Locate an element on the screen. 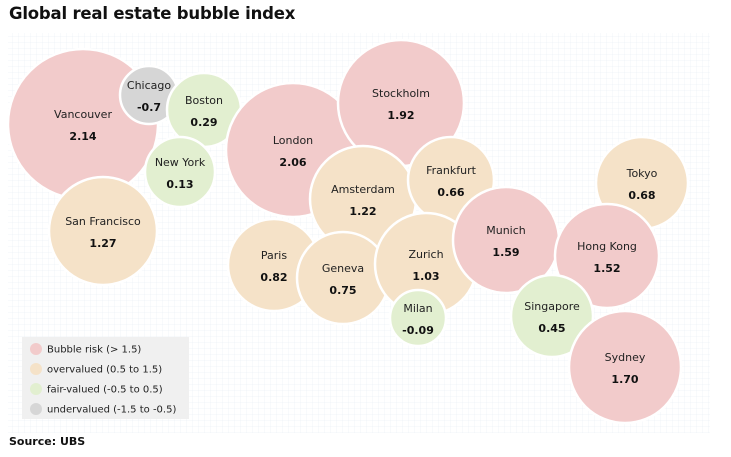 The width and height of the screenshot is (731, 457). city-label: Boston is located at coordinates (204, 100).